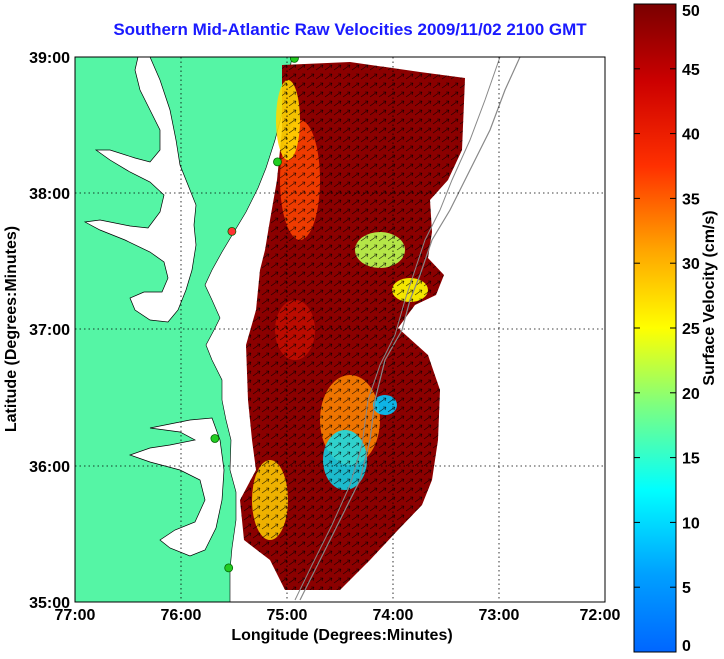  I want to click on colorbar-tick-label: 0, so click(686, 646).